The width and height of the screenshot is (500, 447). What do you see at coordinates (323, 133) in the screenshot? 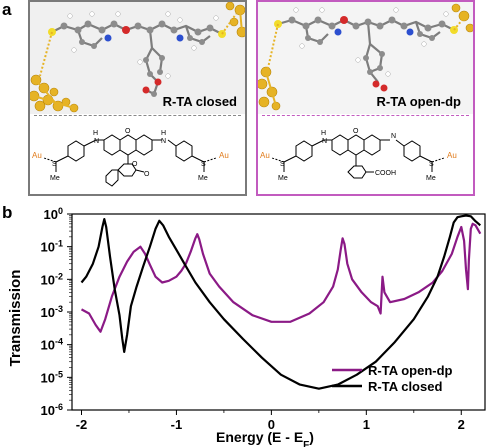
I see `open-nh-left: H` at bounding box center [323, 133].